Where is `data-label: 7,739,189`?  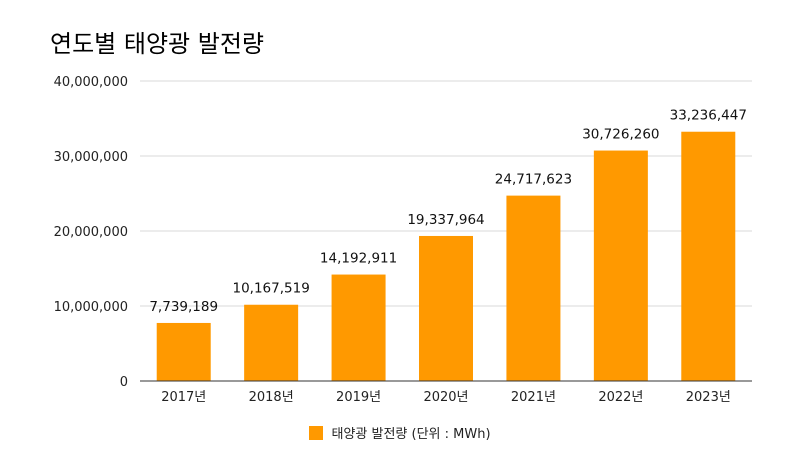
data-label: 7,739,189 is located at coordinates (183, 307).